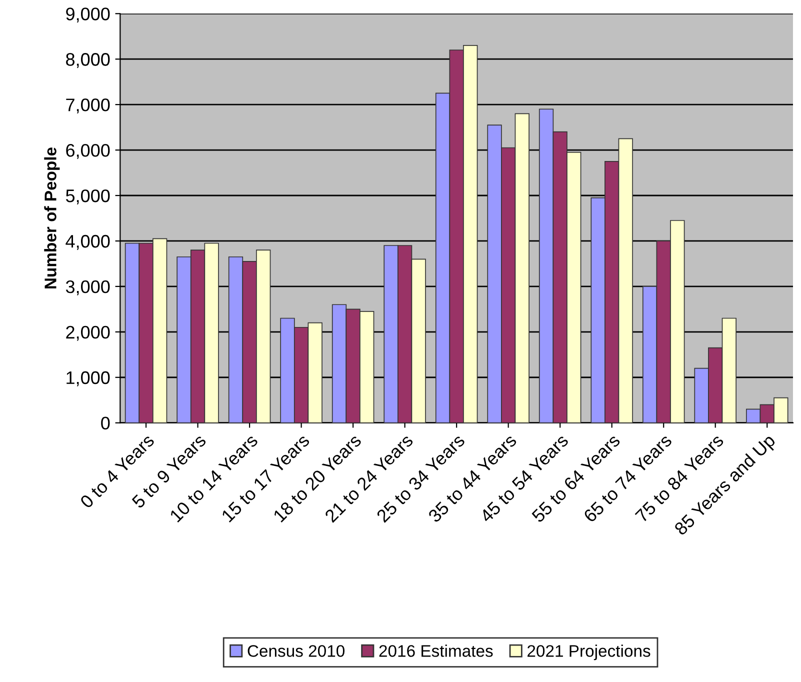 This screenshot has width=801, height=682. What do you see at coordinates (88, 333) in the screenshot?
I see `y-tick-label: 2,000` at bounding box center [88, 333].